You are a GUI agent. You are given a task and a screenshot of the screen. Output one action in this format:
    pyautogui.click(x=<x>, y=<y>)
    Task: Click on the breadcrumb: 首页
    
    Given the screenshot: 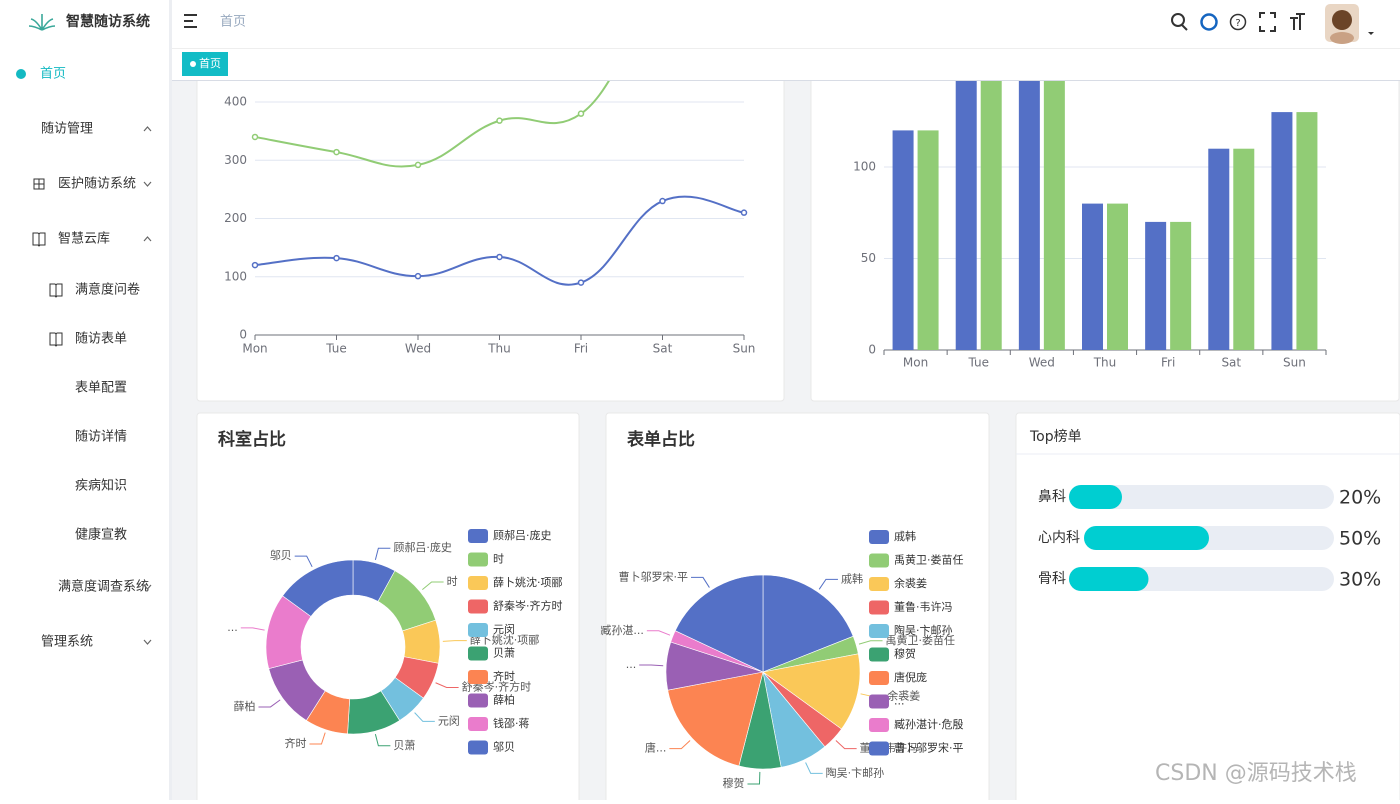 What is the action you would take?
    pyautogui.click(x=233, y=22)
    